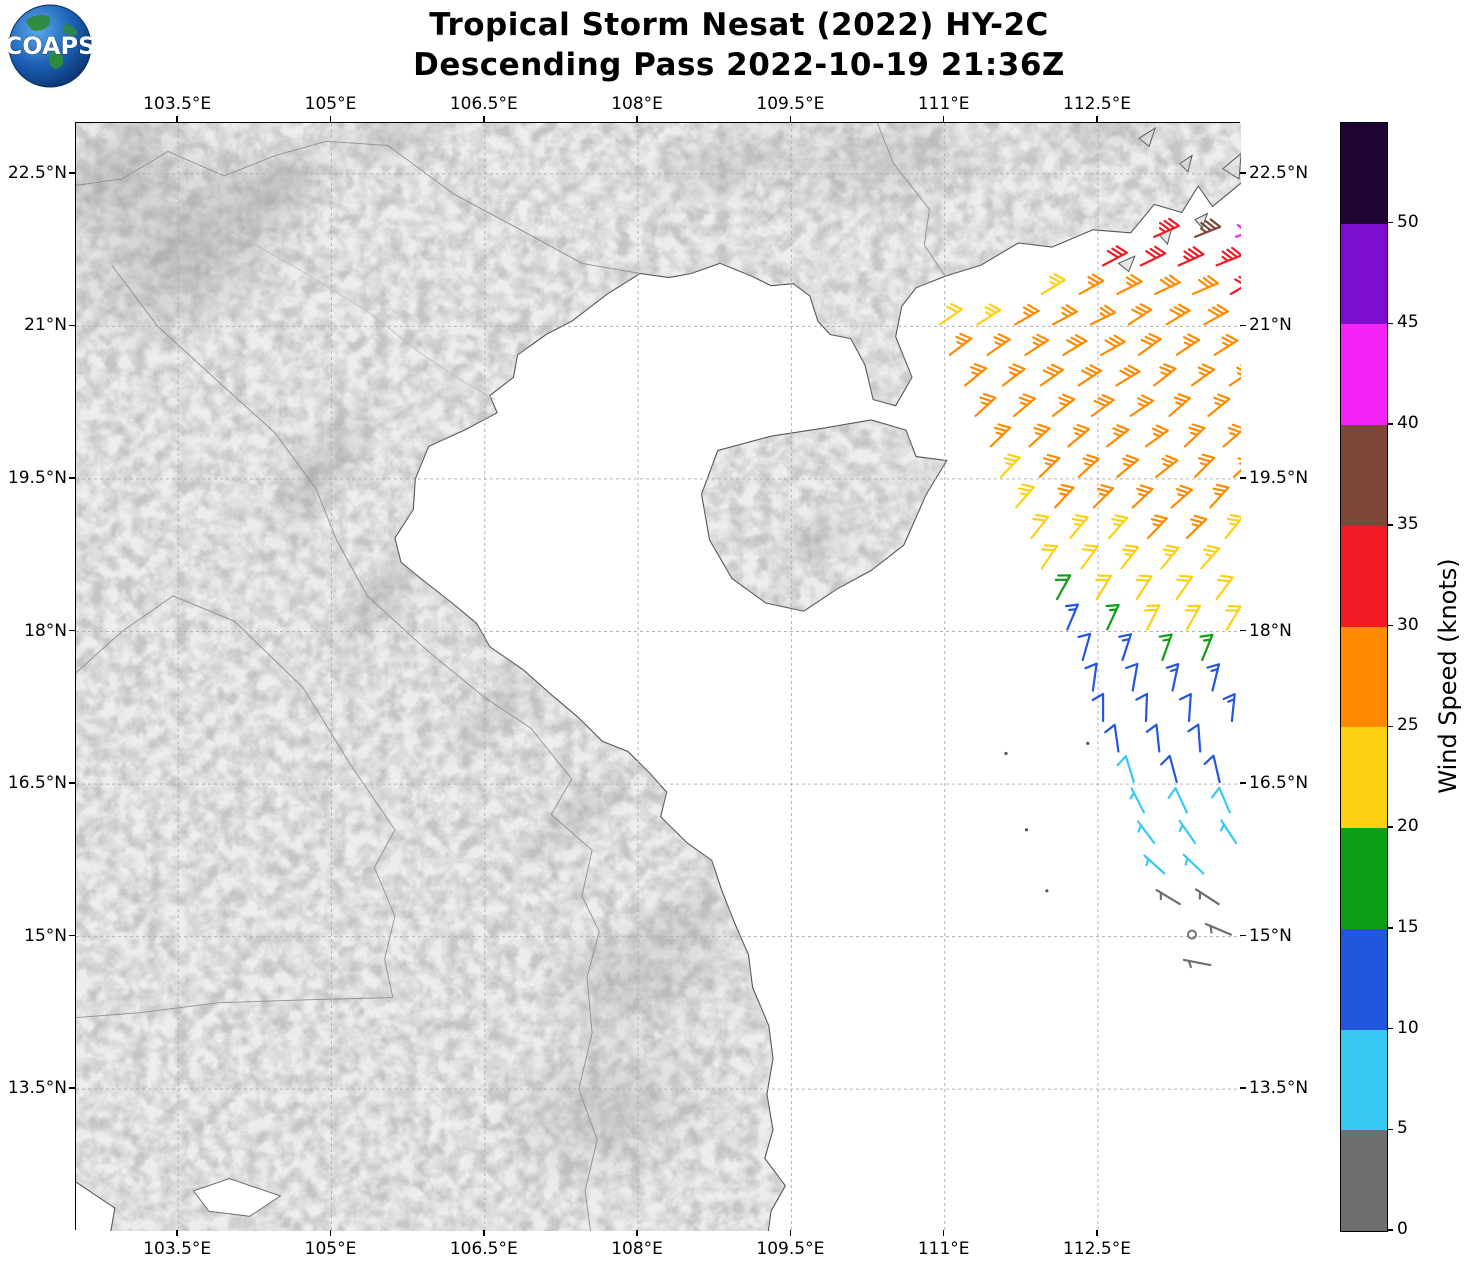 This screenshot has width=1478, height=1264. I want to click on lon-tick-label-top: 111°E, so click(943, 104).